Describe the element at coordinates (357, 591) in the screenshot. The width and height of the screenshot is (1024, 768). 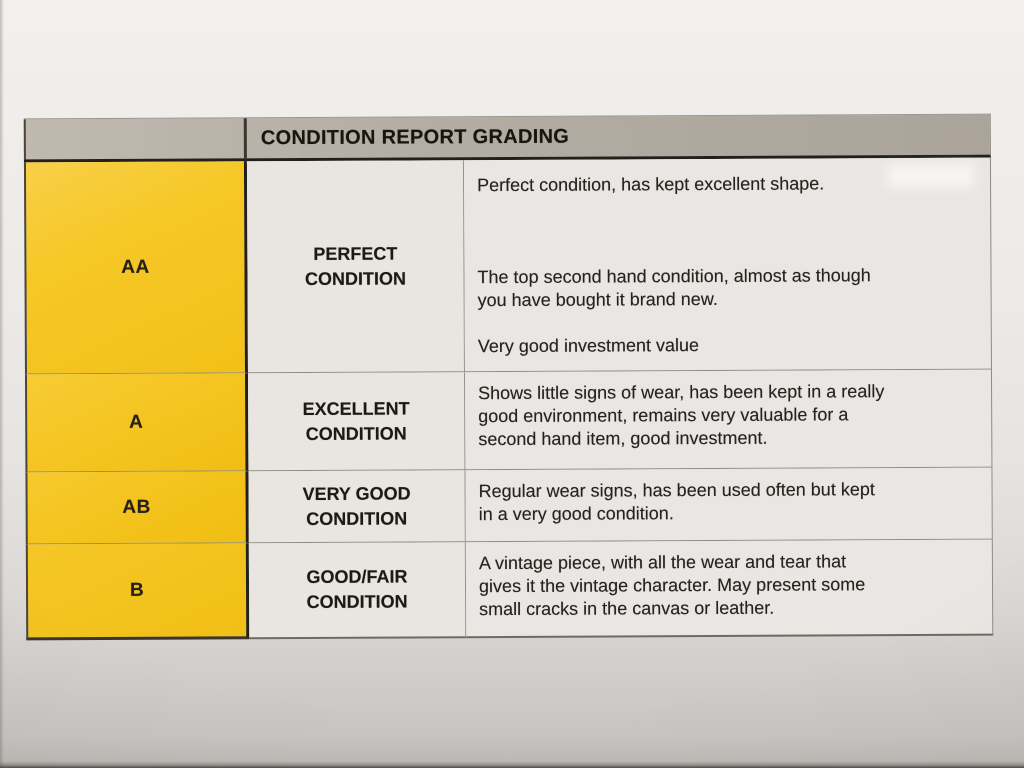
I see `condition-label: GOOD/FAIR CONDITION` at that location.